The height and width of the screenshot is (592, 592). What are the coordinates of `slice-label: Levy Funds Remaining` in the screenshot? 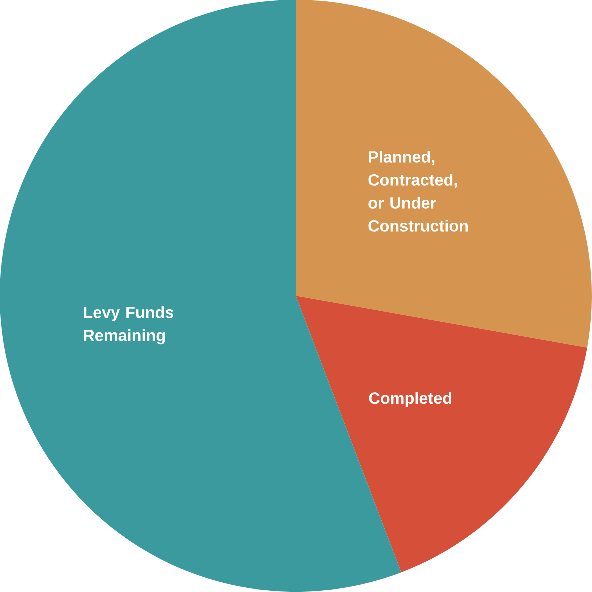 It's located at (129, 325).